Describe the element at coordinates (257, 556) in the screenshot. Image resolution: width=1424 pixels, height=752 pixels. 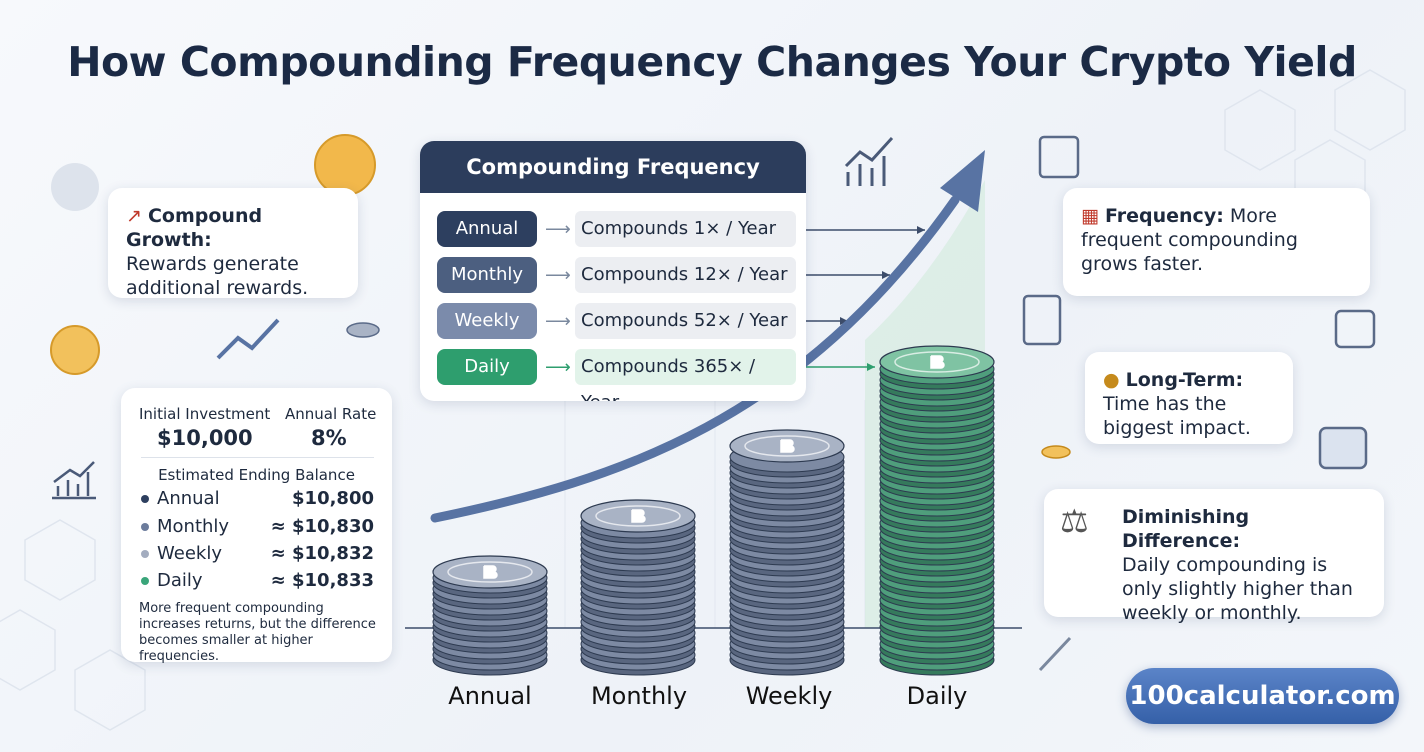
I see `balance-row: Weekly ≈ $10,832` at that location.